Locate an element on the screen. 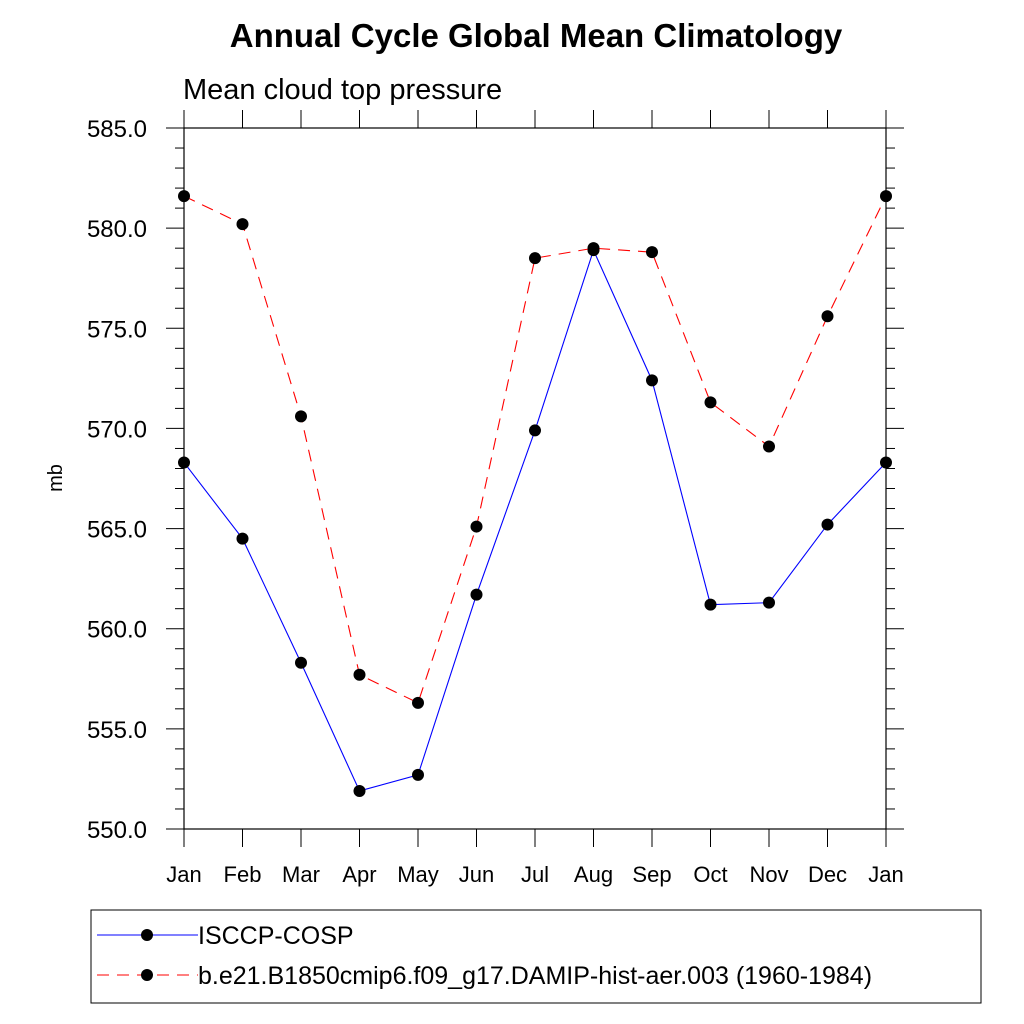  x-tick-label: May is located at coordinates (418, 874).